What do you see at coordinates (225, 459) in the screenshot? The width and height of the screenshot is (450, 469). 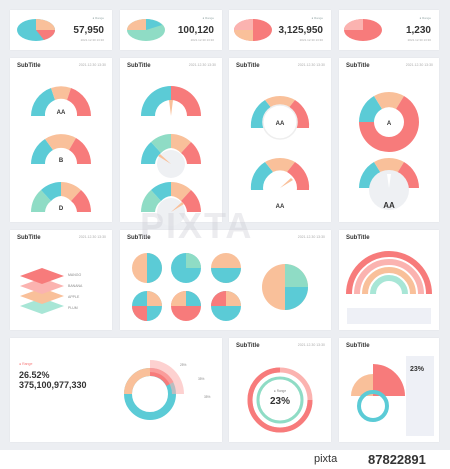 I see `footer-bar` at bounding box center [225, 459].